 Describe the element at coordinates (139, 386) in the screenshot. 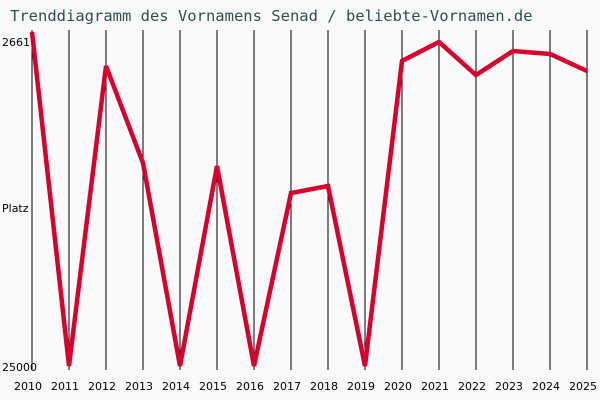

I see `x-tick-label: 2013` at that location.